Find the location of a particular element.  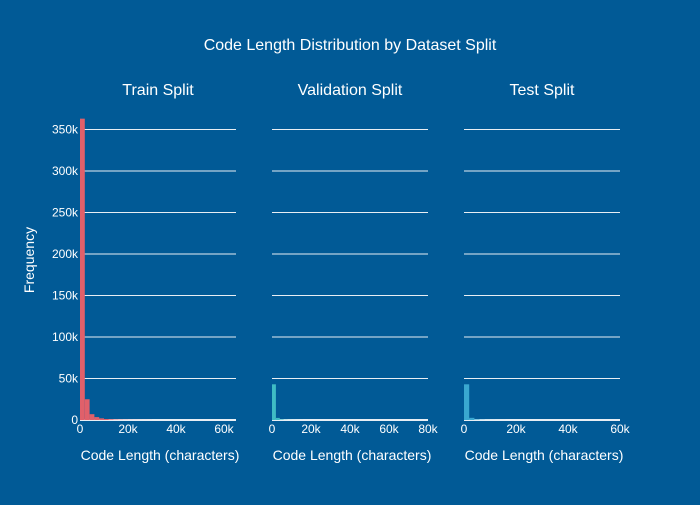

panel-title: Test Split is located at coordinates (542, 90).